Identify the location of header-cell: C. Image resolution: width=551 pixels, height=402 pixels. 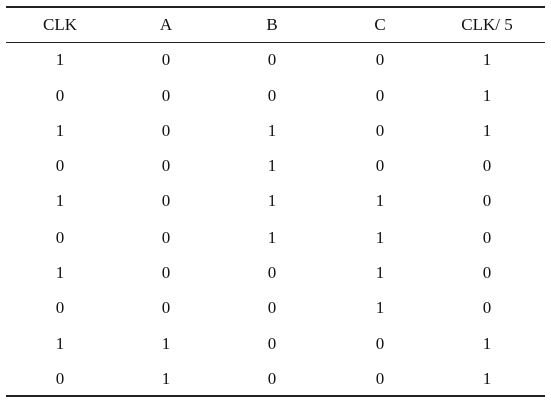
(380, 24).